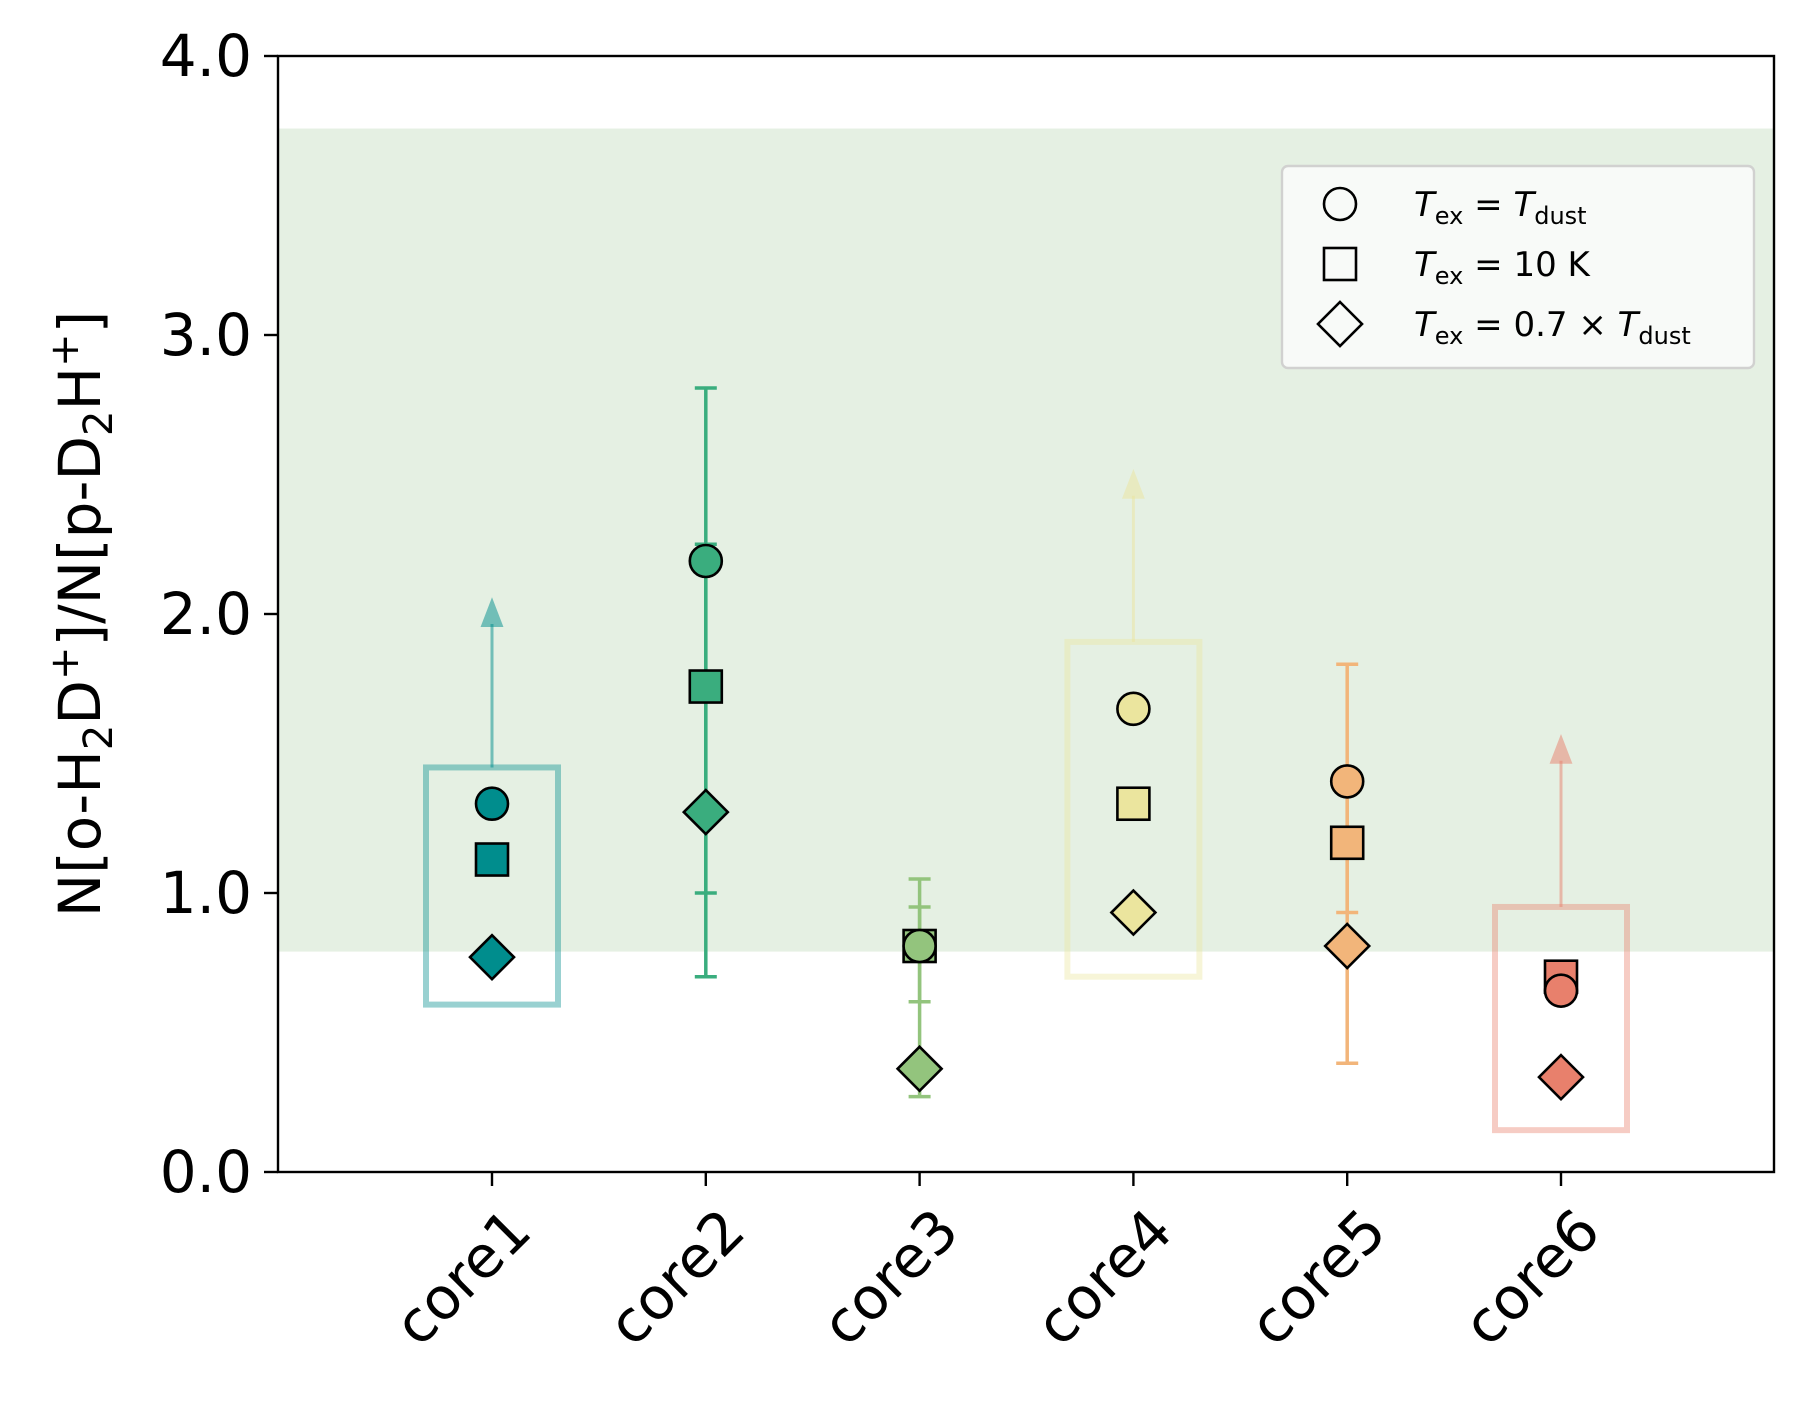 This screenshot has height=1427, width=1798. Describe the element at coordinates (1565, 325) in the screenshot. I see `legend-label-part: 0.7 ×` at that location.